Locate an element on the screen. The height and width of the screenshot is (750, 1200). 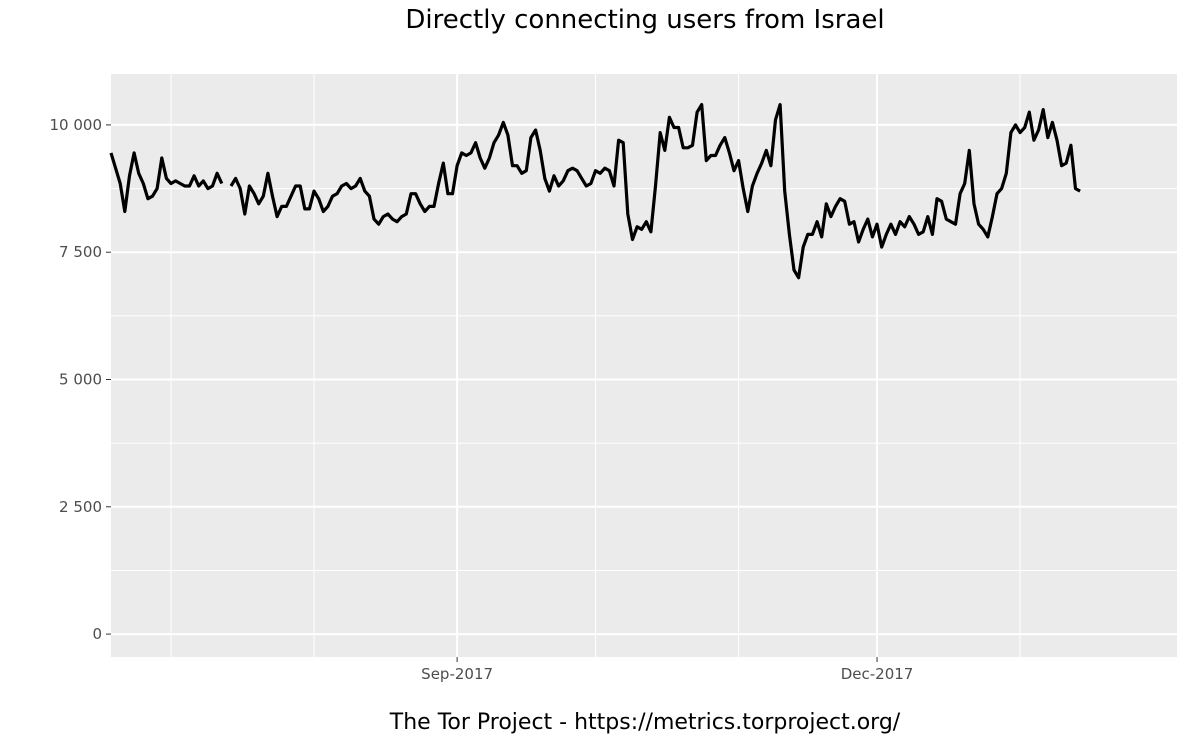
series-line-segment is located at coordinates (166, 182).